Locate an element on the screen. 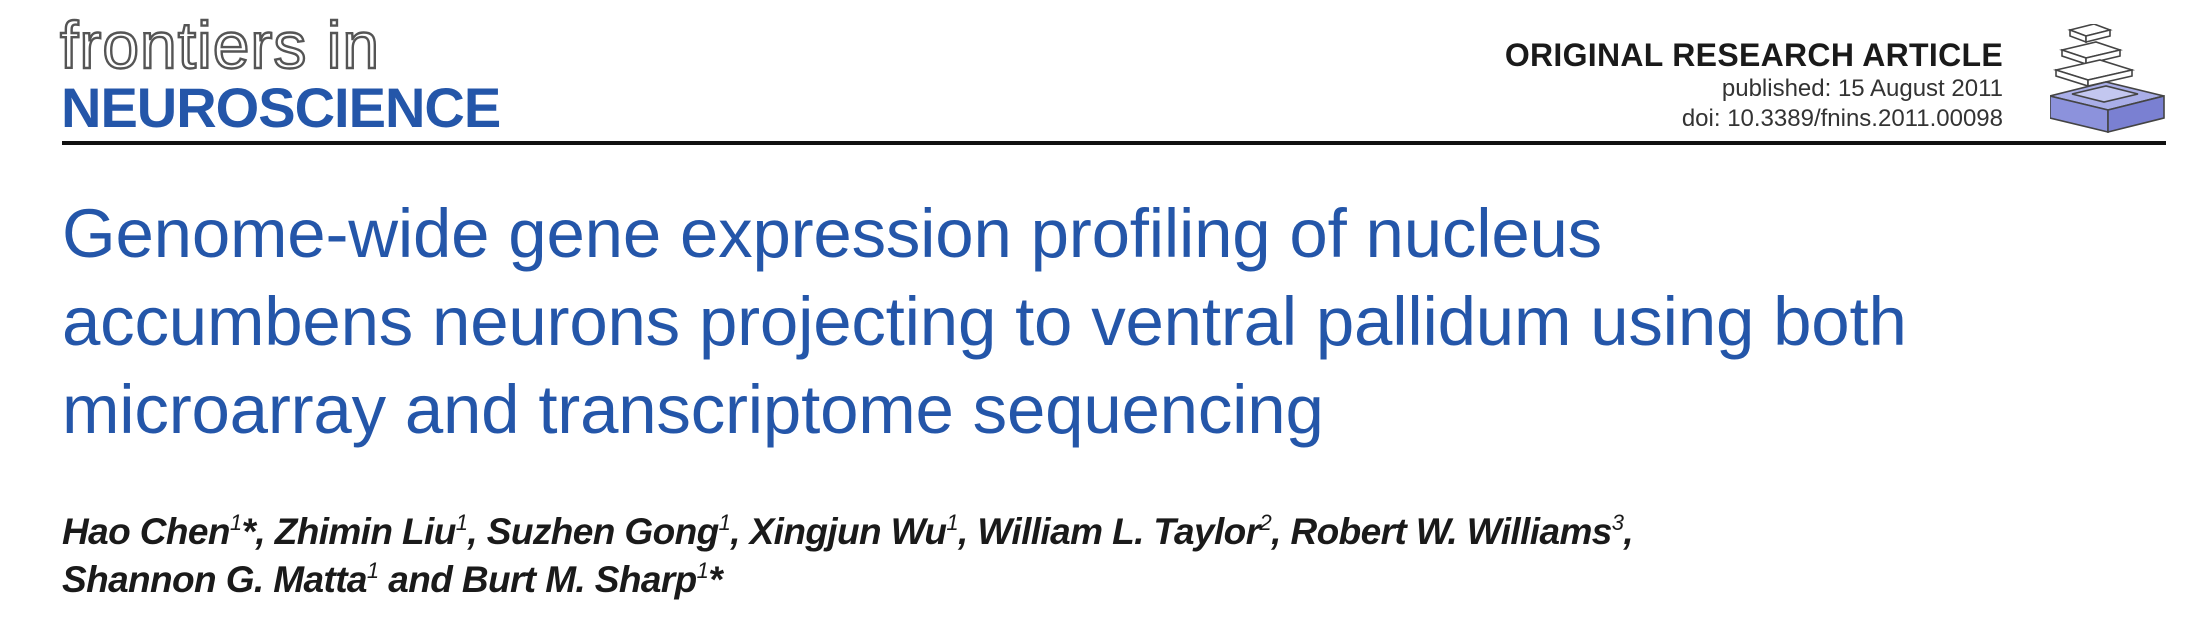  affiliation-mark: 2 is located at coordinates (1265, 522).